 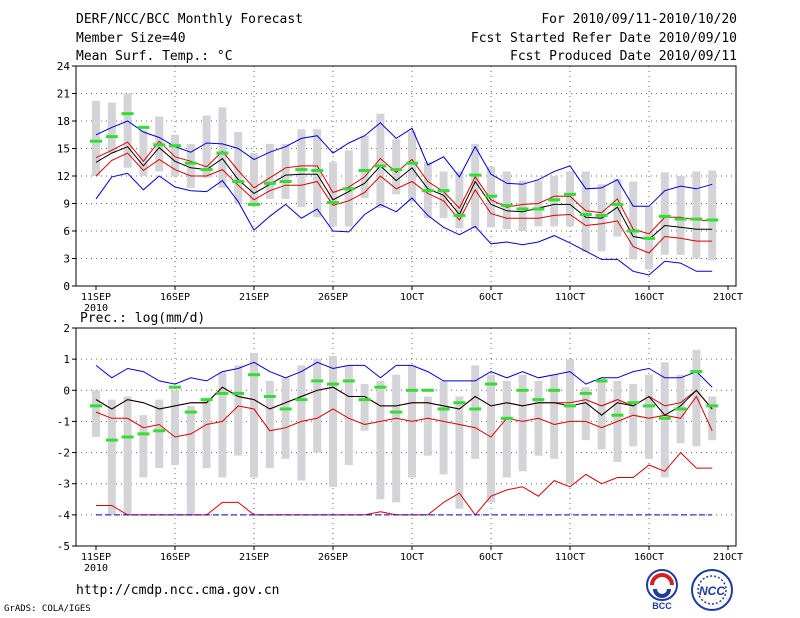 I want to click on temp-ytick-label: 6, so click(x=66, y=231).